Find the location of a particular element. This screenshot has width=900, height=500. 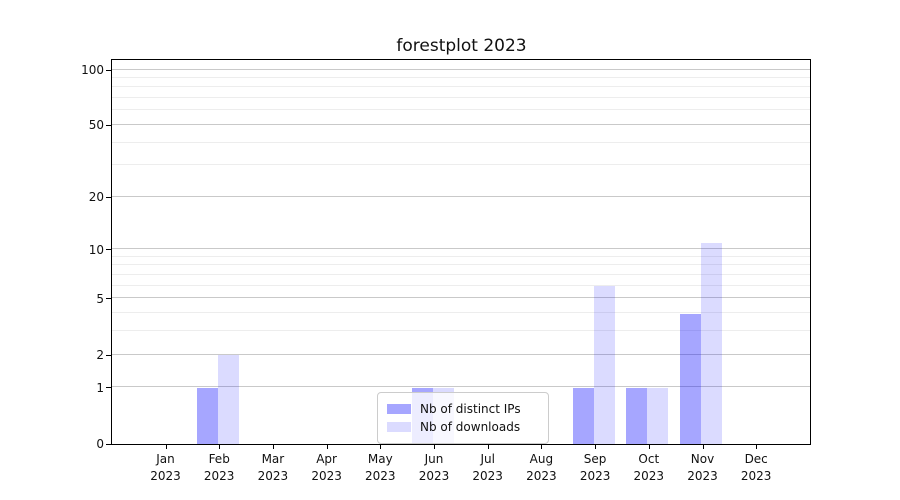

x-tick-label: Jan 2023 is located at coordinates (165, 467).